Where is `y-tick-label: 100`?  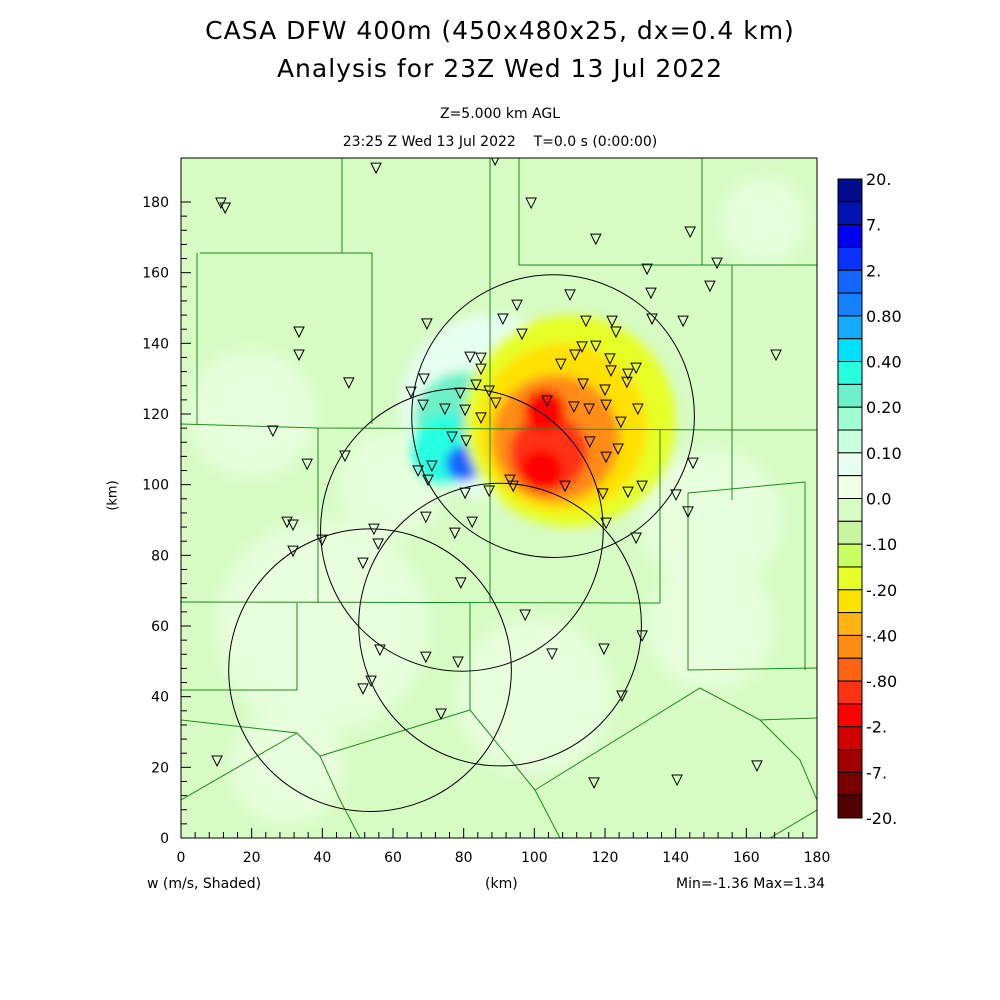 y-tick-label: 100 is located at coordinates (155, 486).